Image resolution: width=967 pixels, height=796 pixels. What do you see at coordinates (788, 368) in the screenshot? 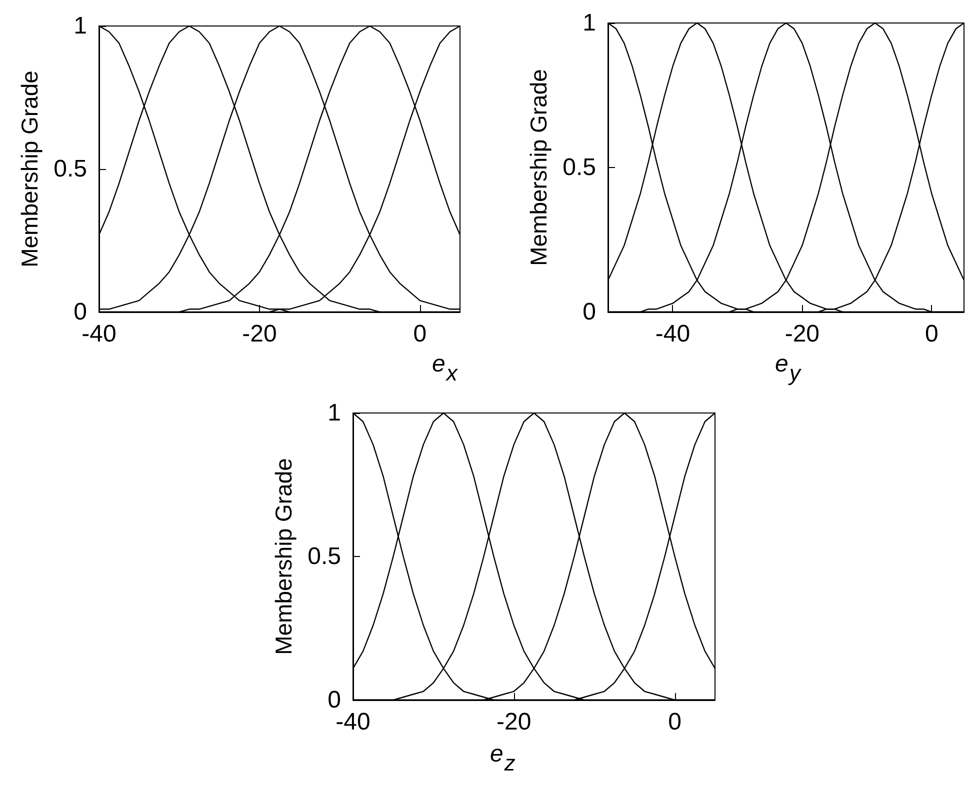
I see `x-axis-title: ey` at bounding box center [788, 368].